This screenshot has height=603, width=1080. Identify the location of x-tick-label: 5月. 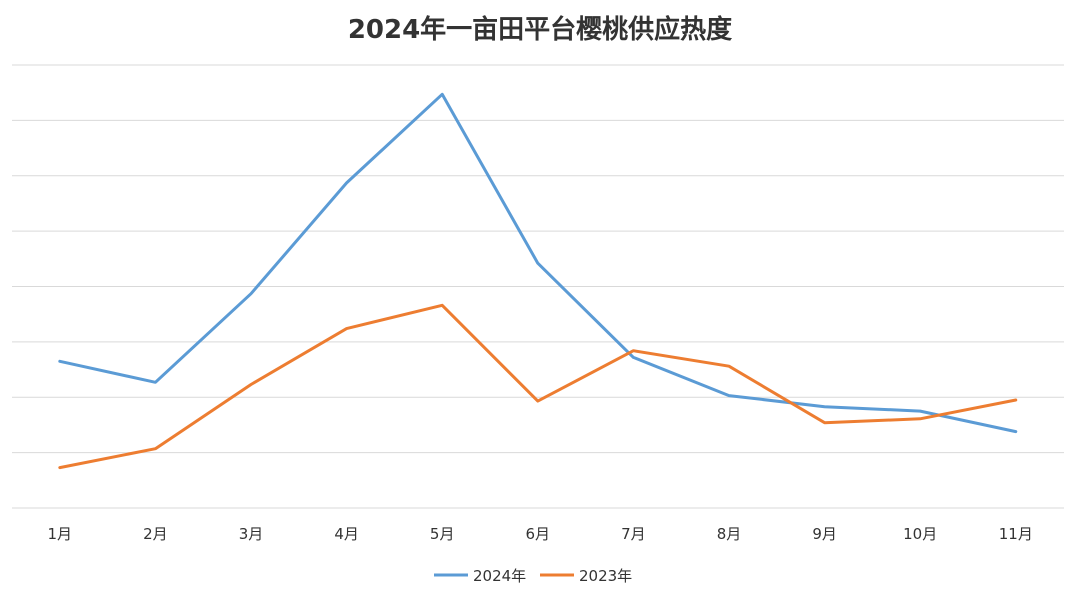
(442, 534).